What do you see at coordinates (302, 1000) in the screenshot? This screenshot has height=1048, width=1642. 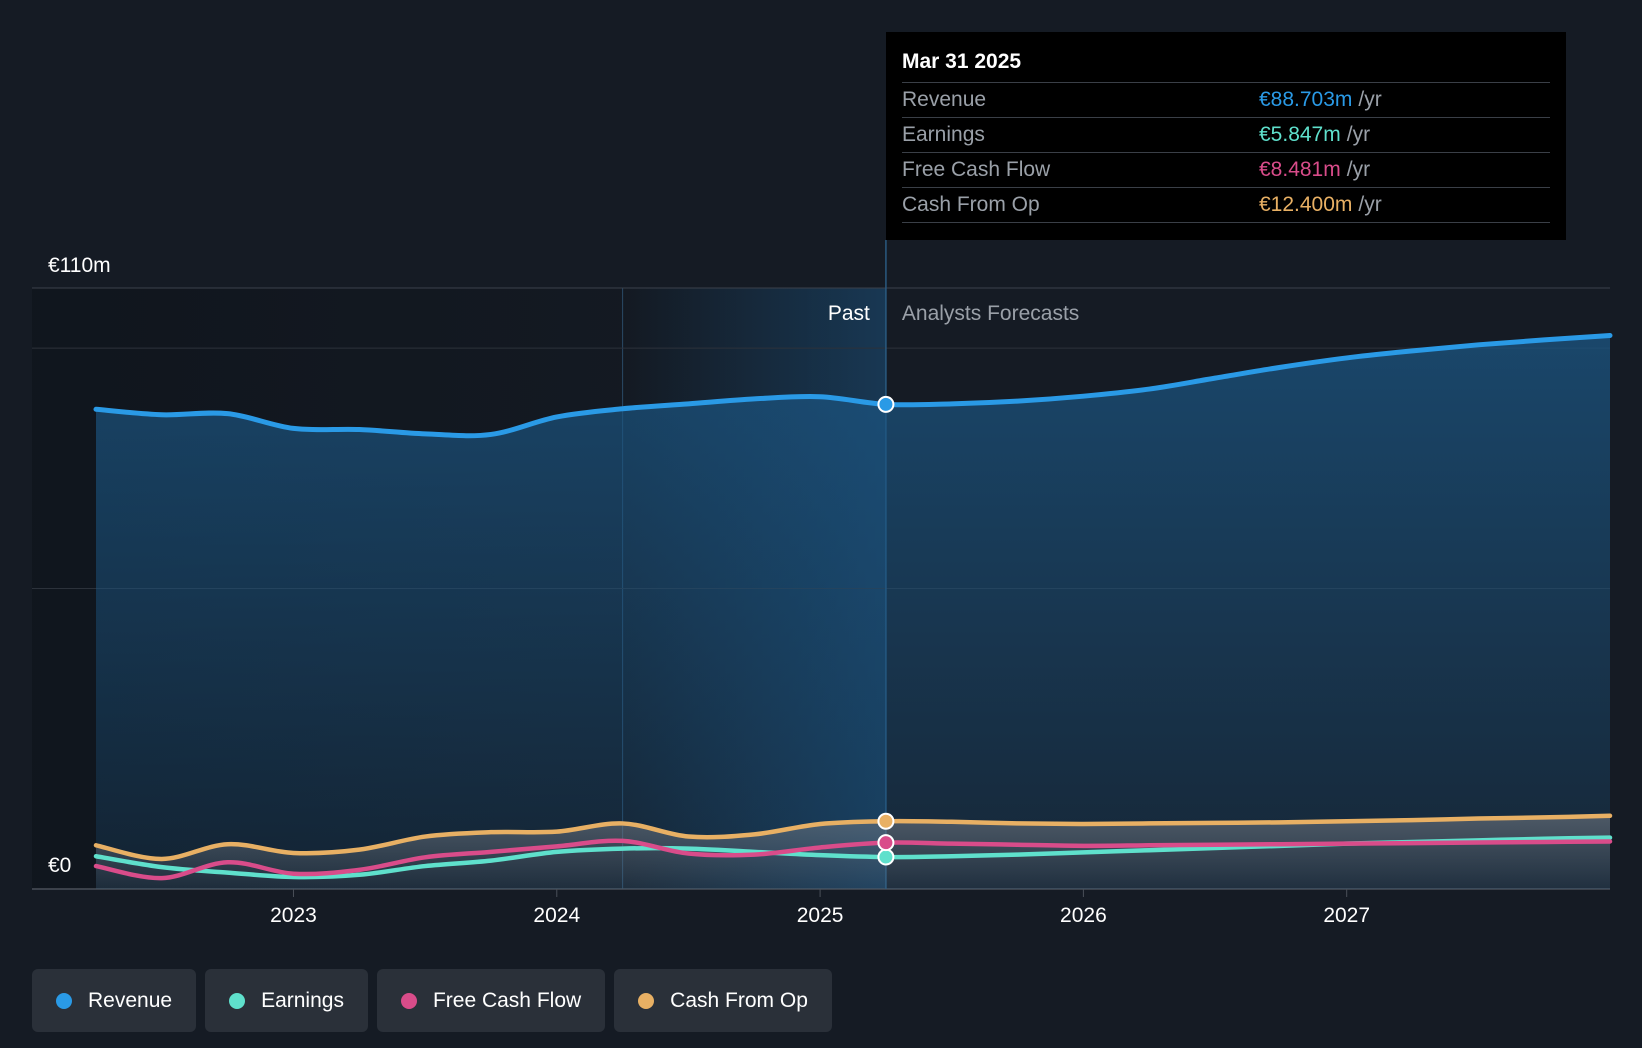 I see `legend-label: Earnings` at bounding box center [302, 1000].